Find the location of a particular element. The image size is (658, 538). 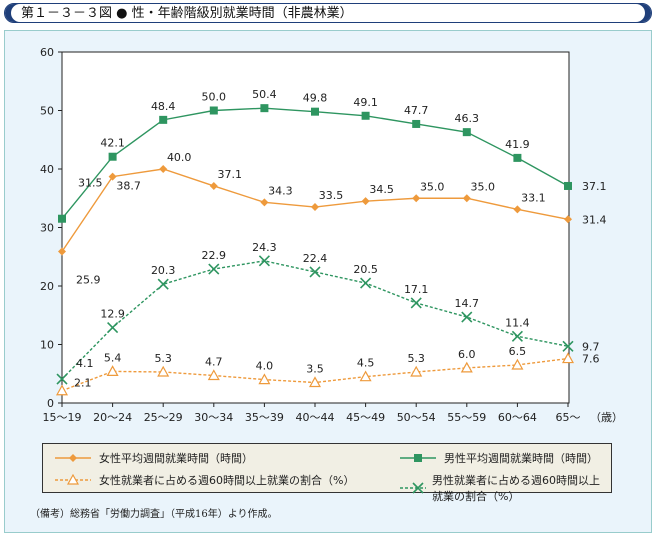

data-label: 50.4 is located at coordinates (264, 94).